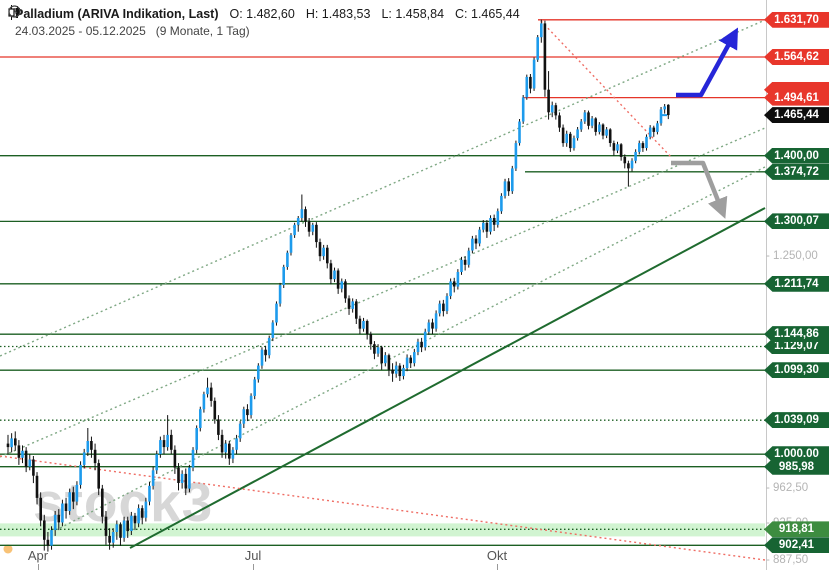 This screenshot has width=831, height=570. Describe the element at coordinates (253, 555) in the screenshot. I see `x-label-Jul: Jul` at that location.